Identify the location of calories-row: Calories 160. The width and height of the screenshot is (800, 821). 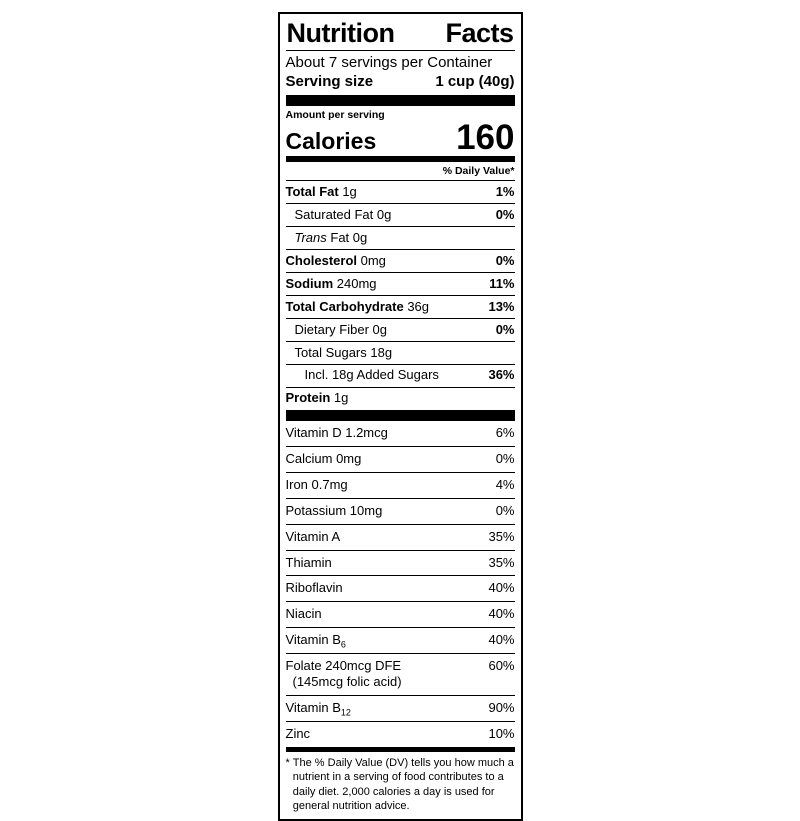
(400, 137).